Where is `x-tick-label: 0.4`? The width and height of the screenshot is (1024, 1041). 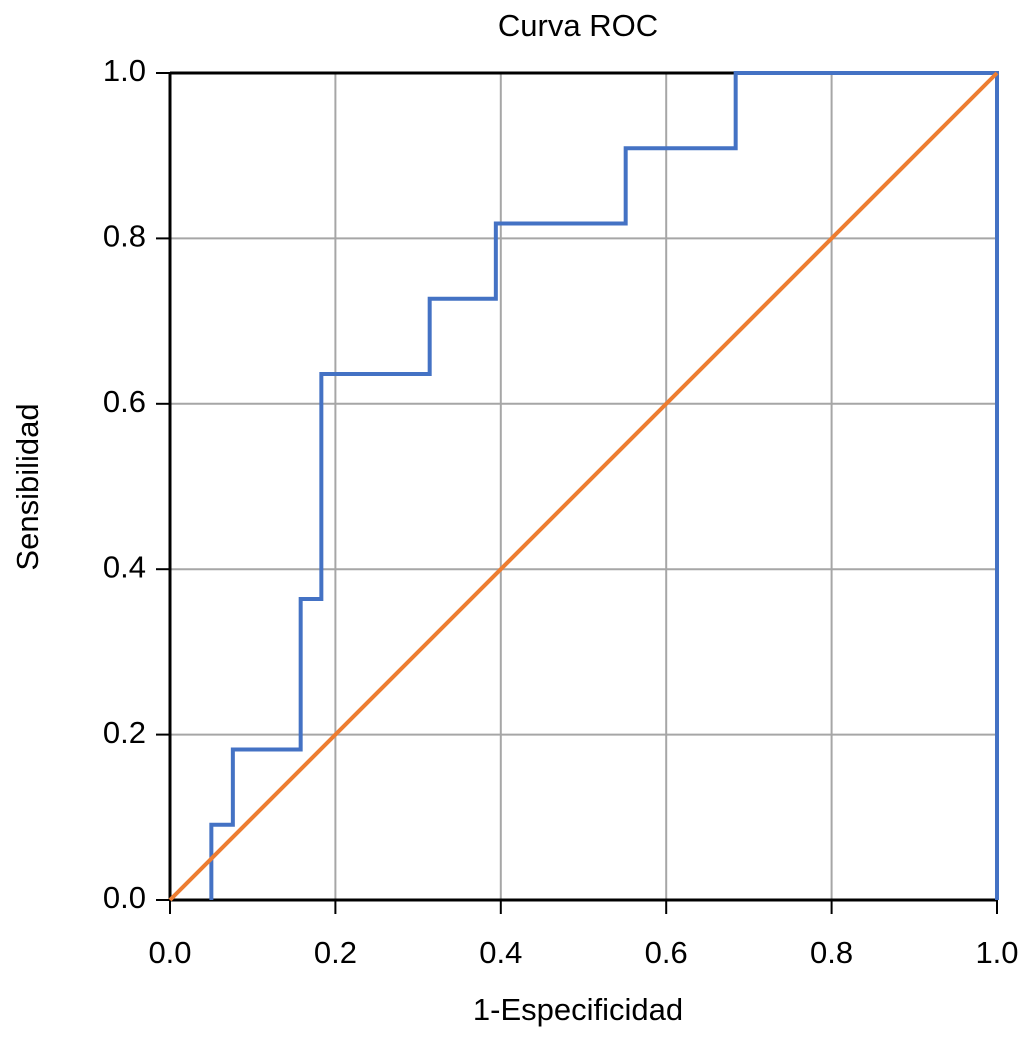
x-tick-label: 0.4 is located at coordinates (500, 952).